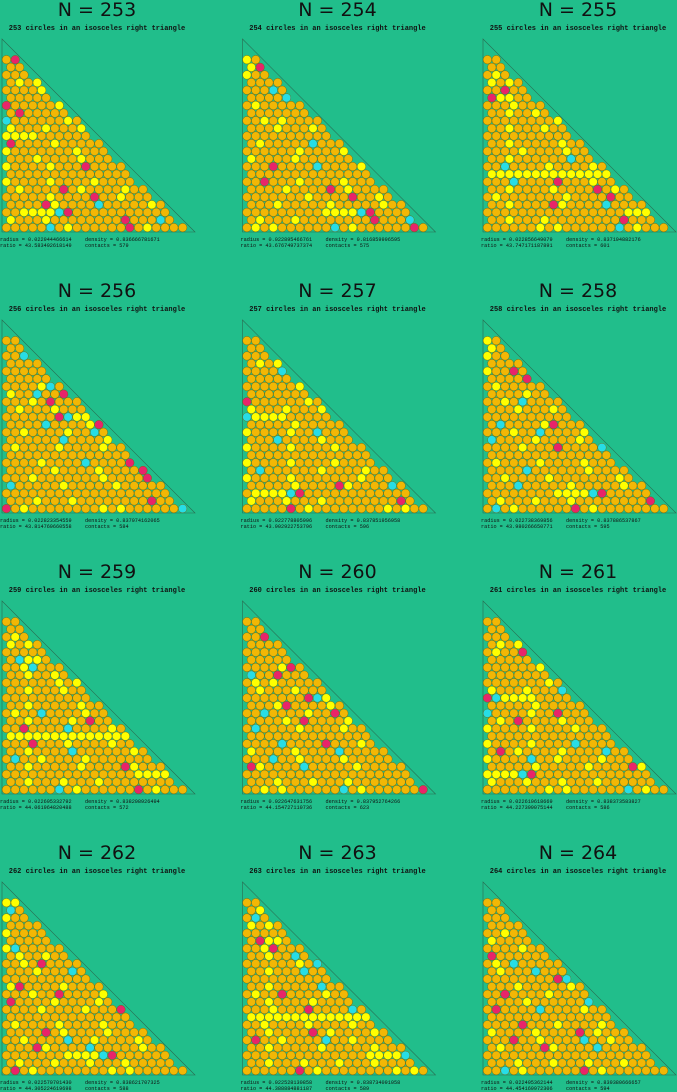 The width and height of the screenshot is (677, 1092). Describe the element at coordinates (578, 291) in the screenshot. I see `panel-title: N = 258` at that location.